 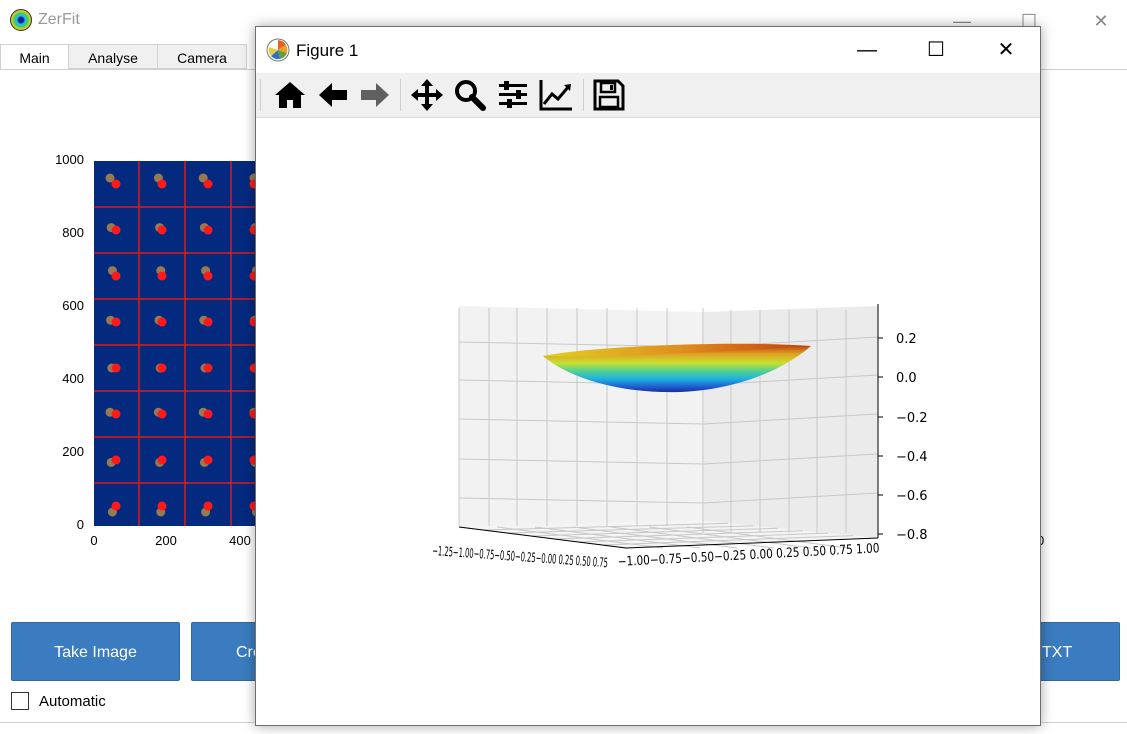 I want to click on spot-grid-svg, so click(x=179, y=343).